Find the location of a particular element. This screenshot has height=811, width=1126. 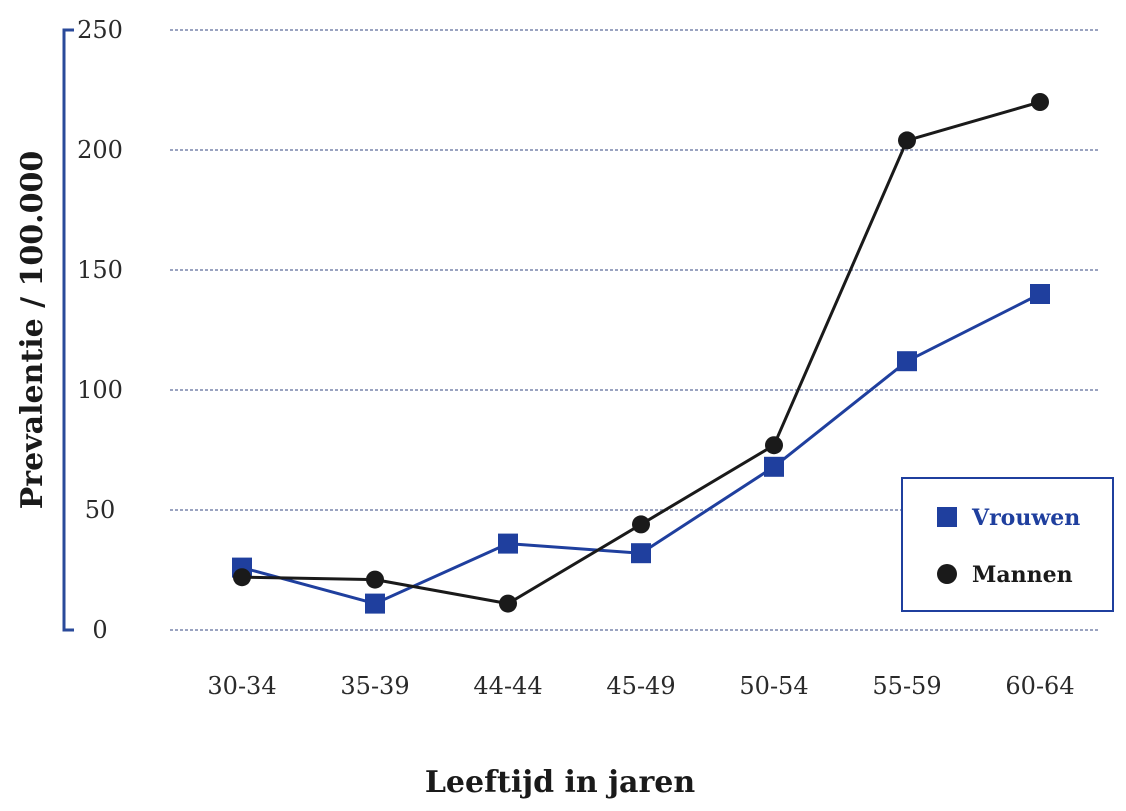

y-tick-label: 100 is located at coordinates (100, 390).